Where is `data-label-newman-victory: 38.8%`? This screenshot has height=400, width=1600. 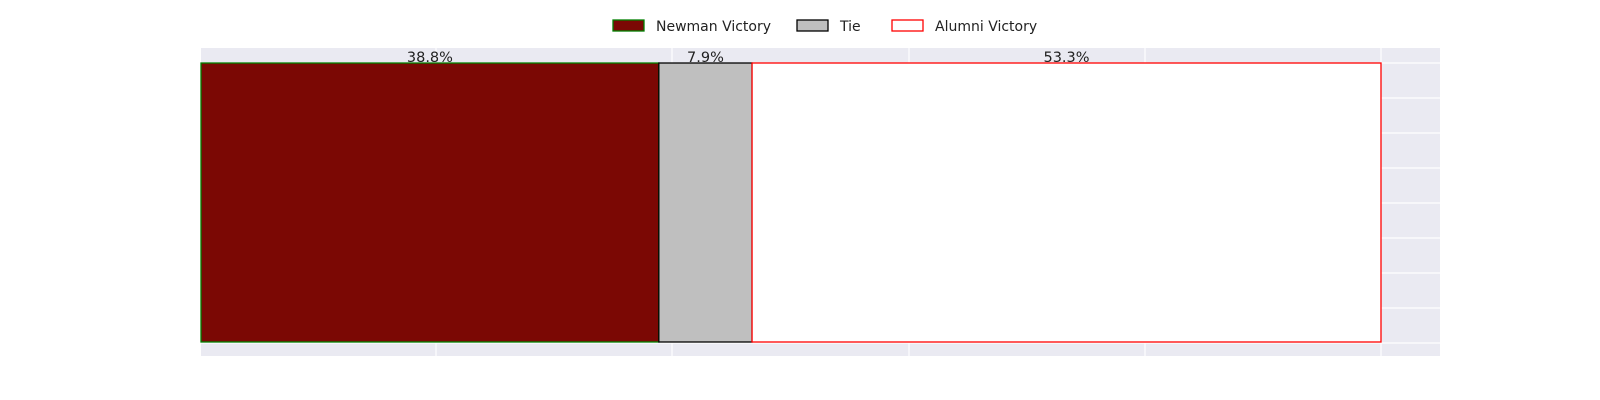
data-label-newman-victory: 38.8% is located at coordinates (430, 58).